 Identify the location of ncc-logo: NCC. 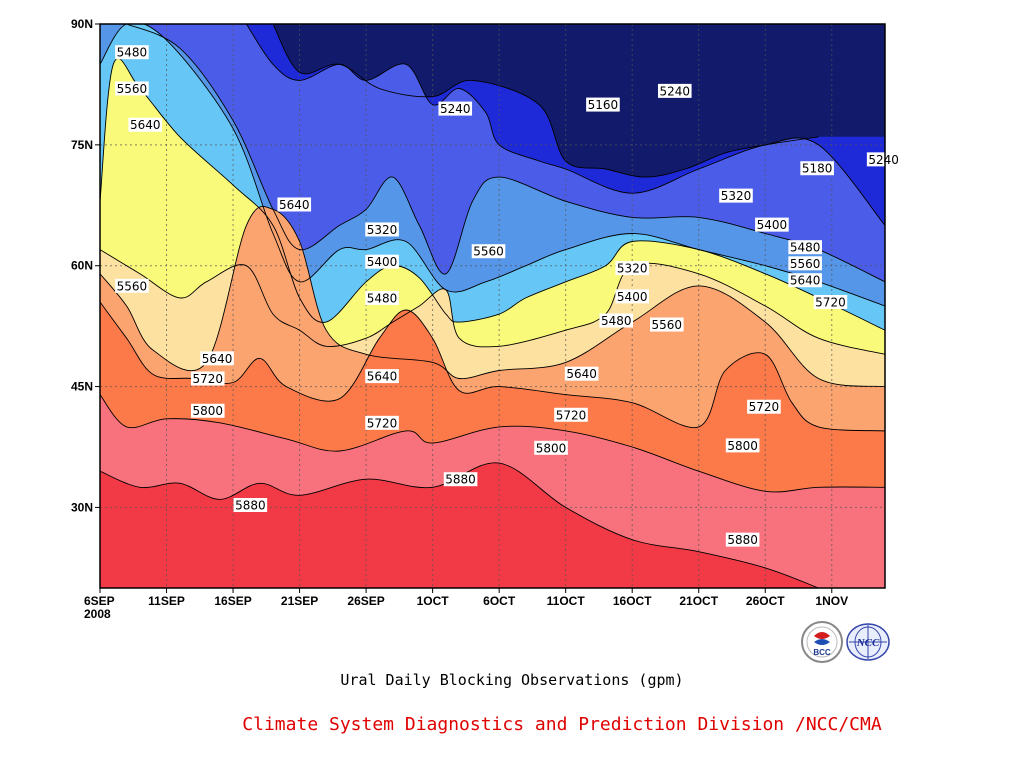
(868, 642).